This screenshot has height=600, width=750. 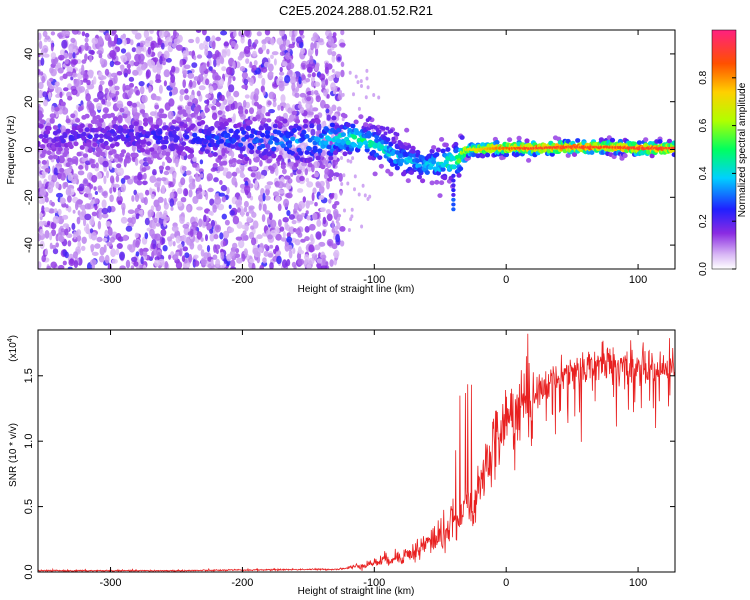 I want to click on snr-y-multiplier-base: (x10, so click(x=13, y=352).